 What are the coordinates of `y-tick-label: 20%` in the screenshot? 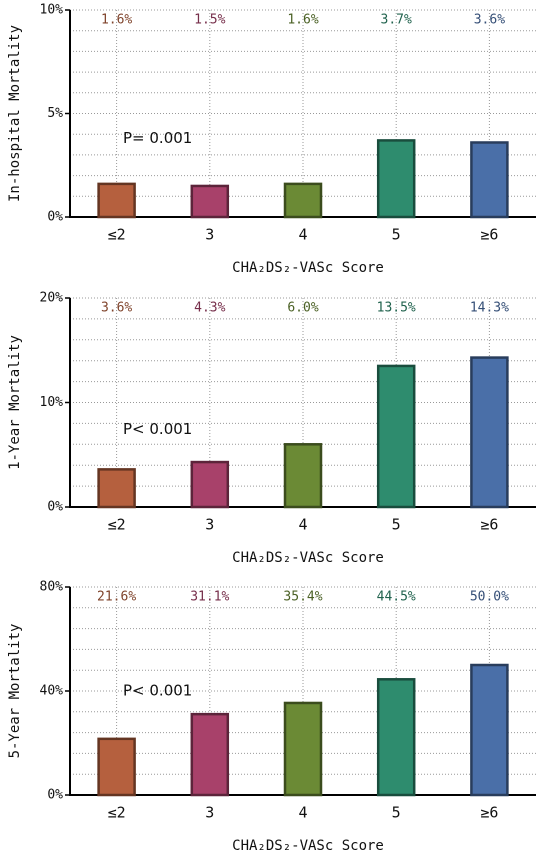 It's located at (52, 298).